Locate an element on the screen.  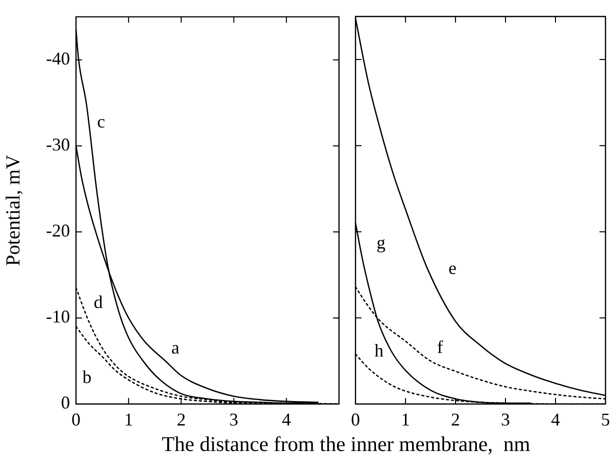
y-tick-label: -40 is located at coordinates (58, 58).